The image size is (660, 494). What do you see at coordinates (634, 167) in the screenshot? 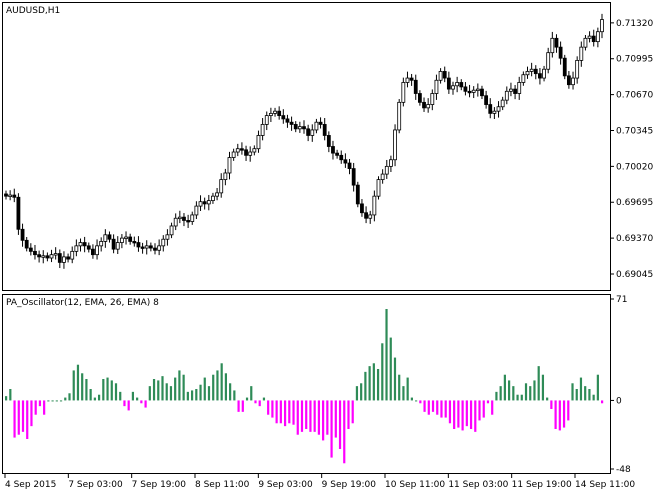
I see `price-tick-label: 0.70020` at bounding box center [634, 167].